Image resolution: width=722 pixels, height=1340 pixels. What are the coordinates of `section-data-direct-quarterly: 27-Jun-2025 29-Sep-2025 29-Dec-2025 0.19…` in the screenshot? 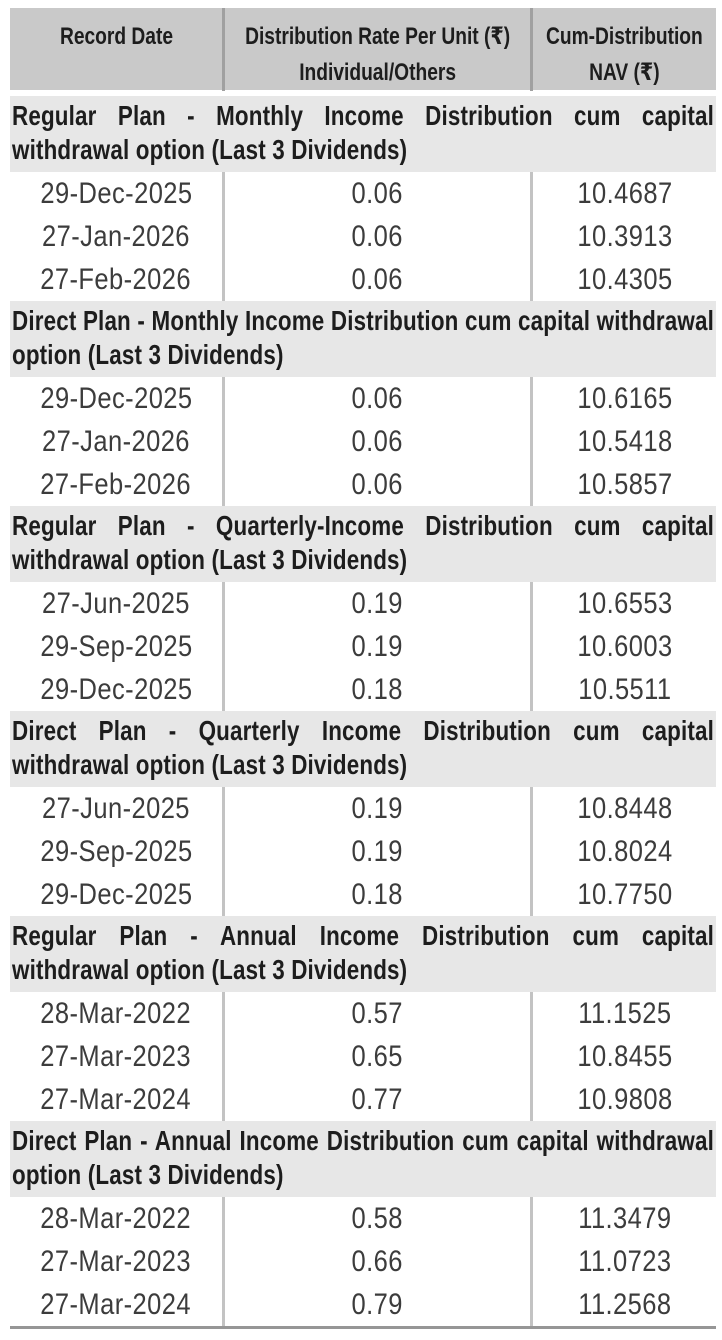 It's located at (363, 851).